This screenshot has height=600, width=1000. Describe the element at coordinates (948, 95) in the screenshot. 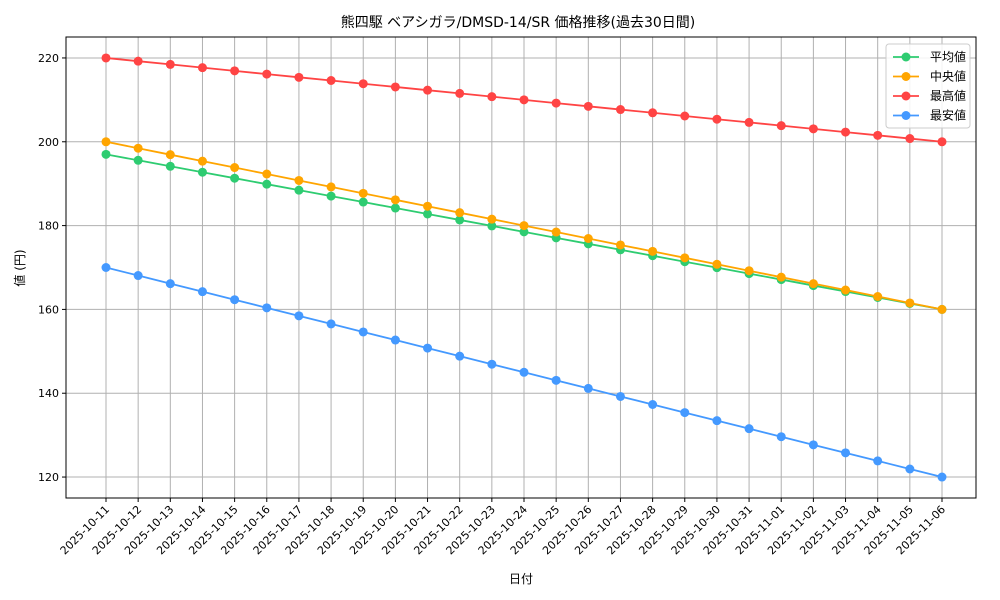

I see `legend-label: 最高値` at that location.